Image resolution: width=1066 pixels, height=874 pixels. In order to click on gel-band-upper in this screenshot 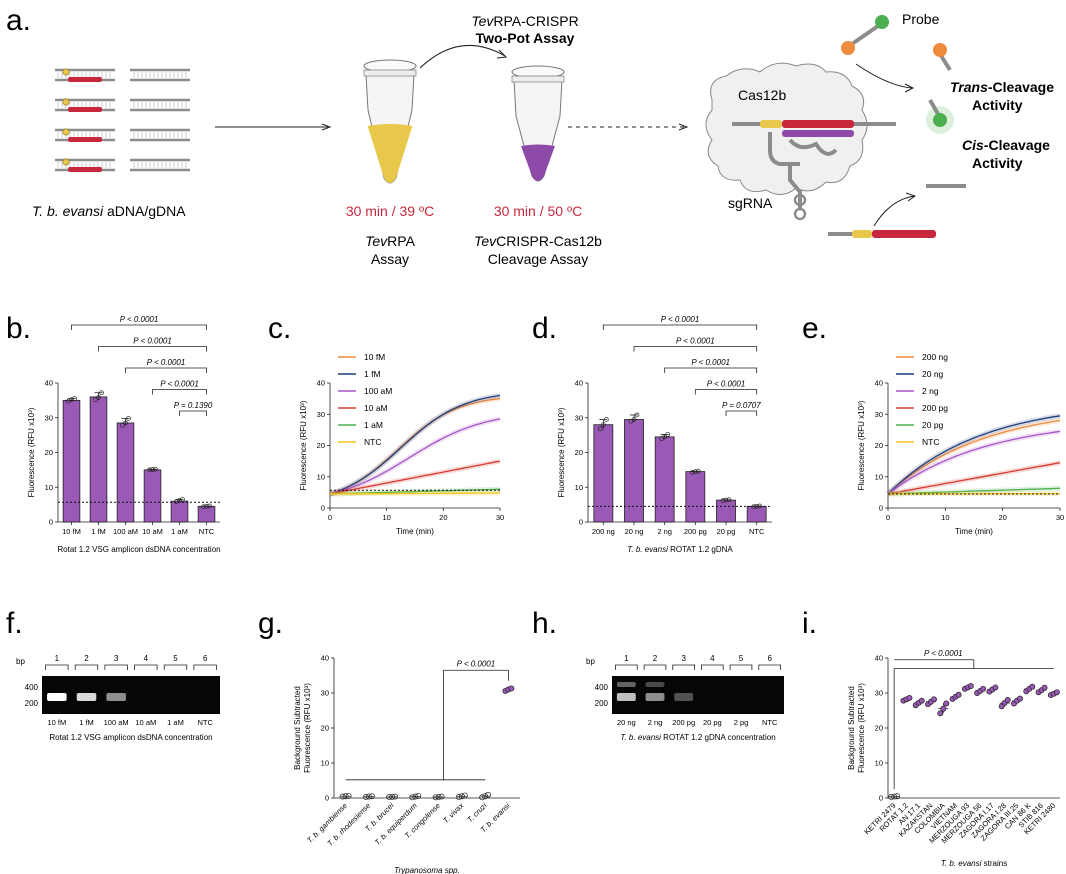, I will do `click(626, 684)`.